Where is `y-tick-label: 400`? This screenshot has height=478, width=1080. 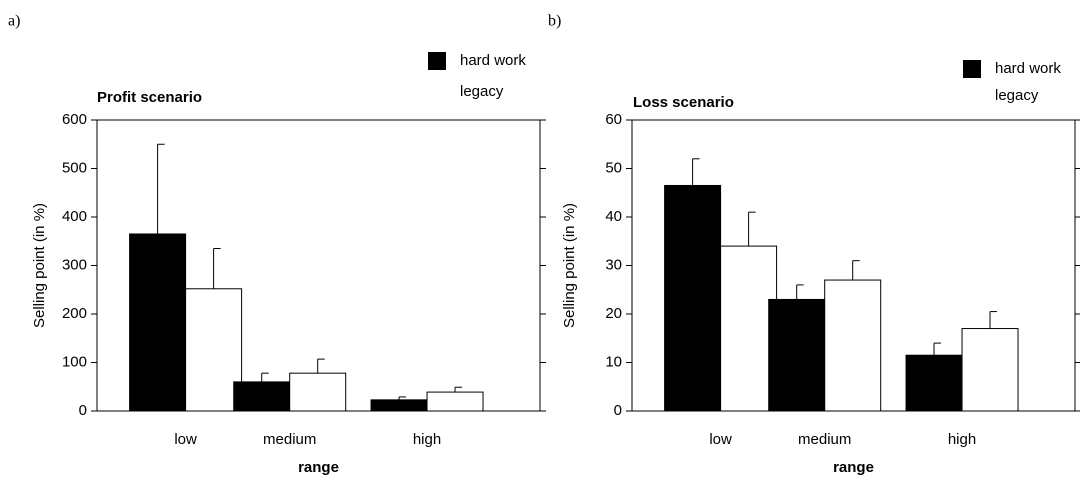
y-tick-label: 400 is located at coordinates (74, 216).